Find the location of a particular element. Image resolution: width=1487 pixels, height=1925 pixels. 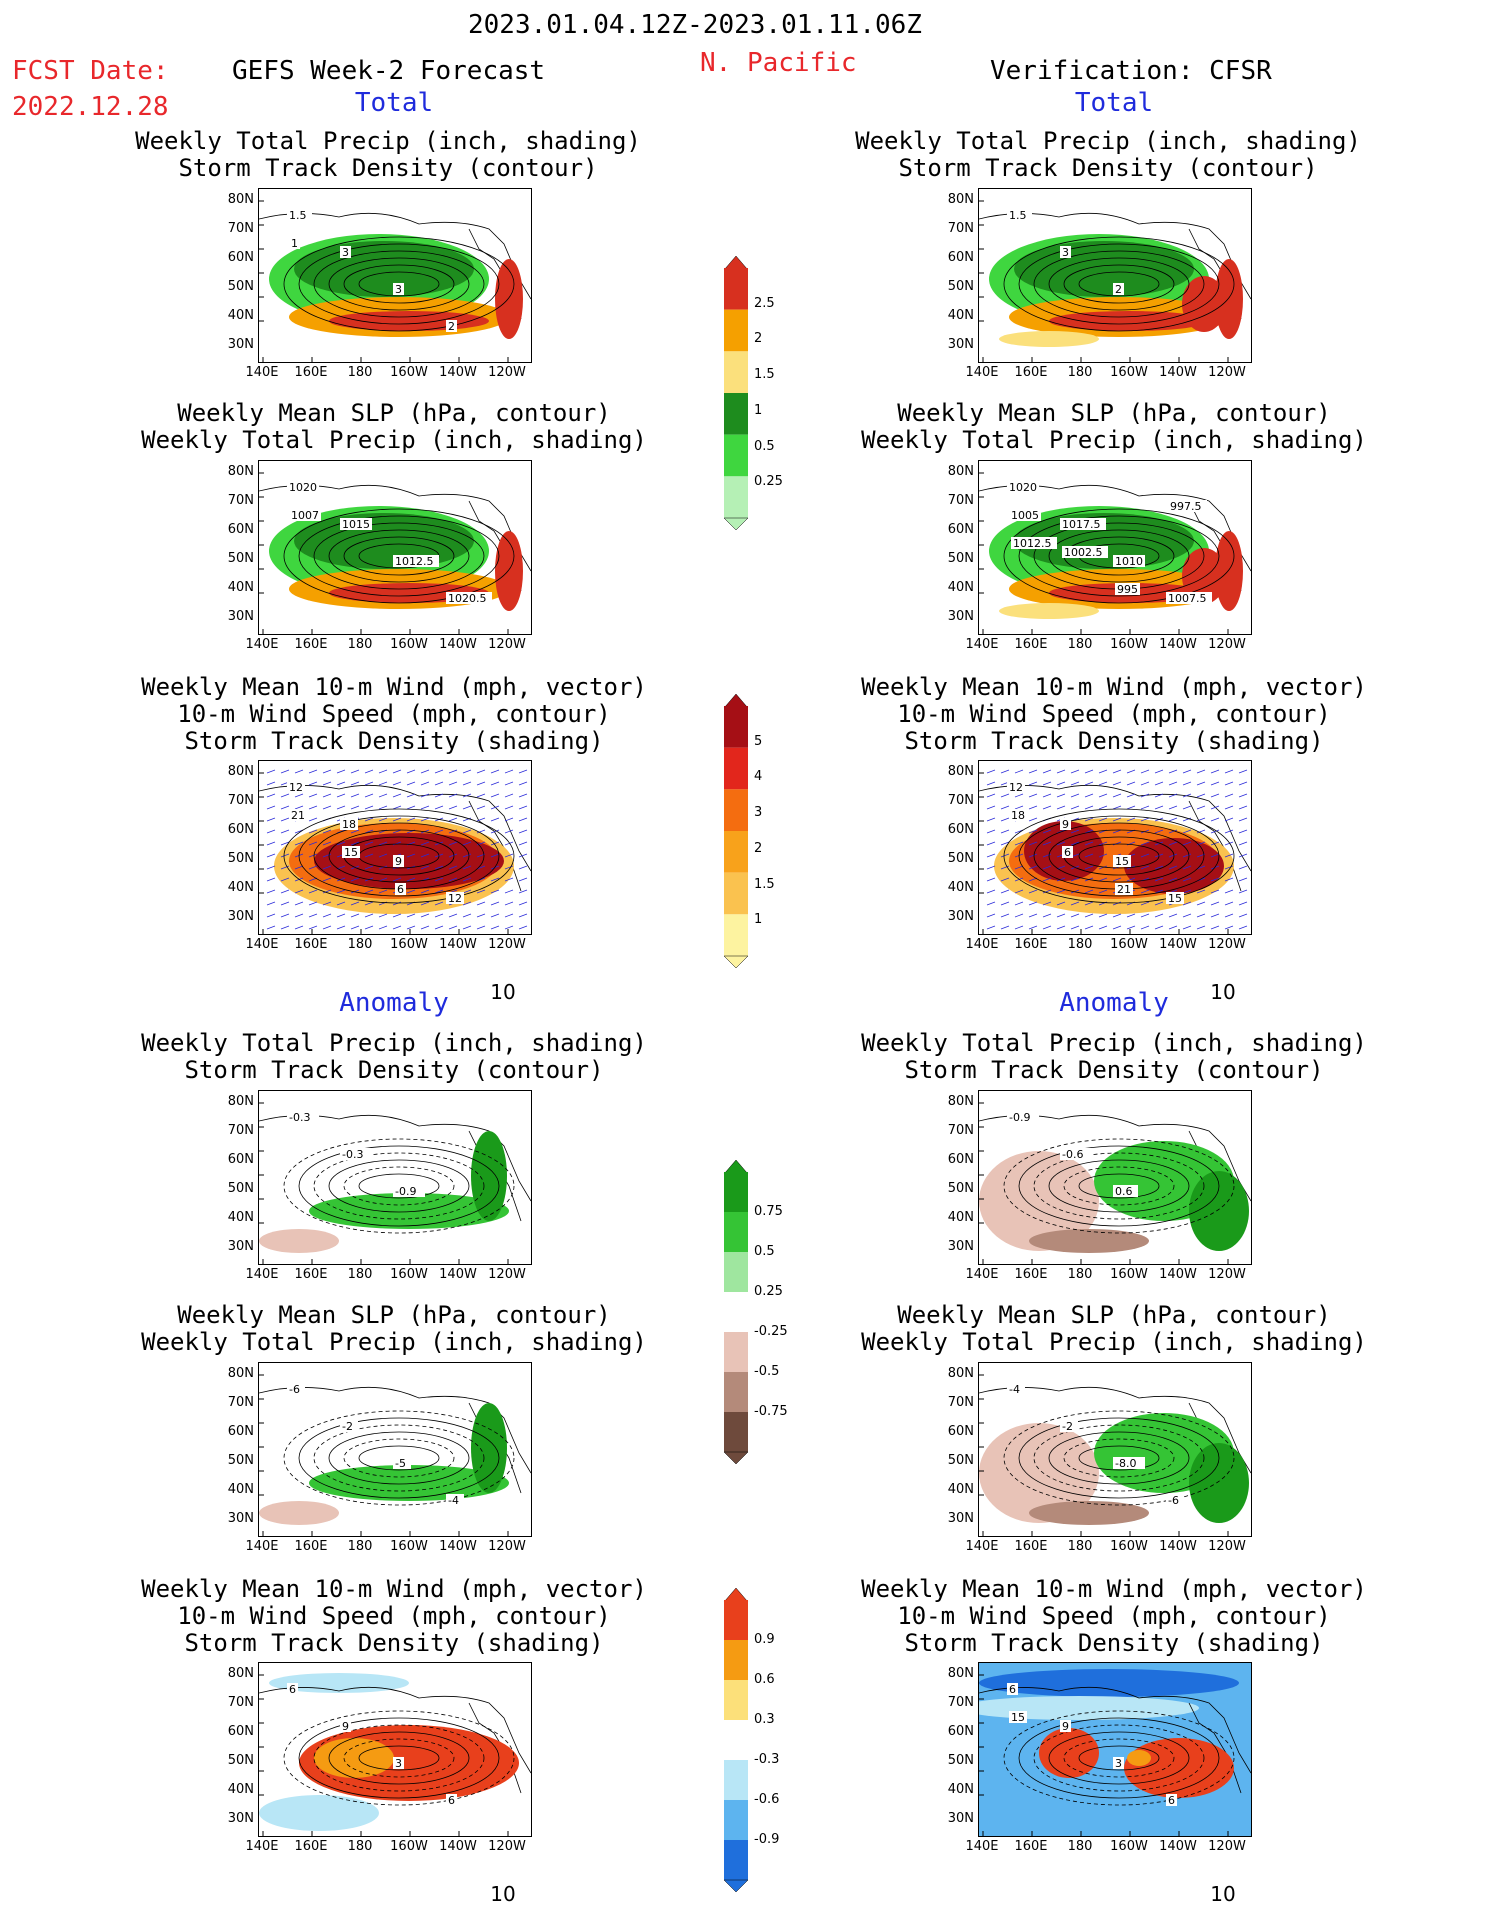

colorbar-tick-label: 0.6 is located at coordinates (764, 1679).